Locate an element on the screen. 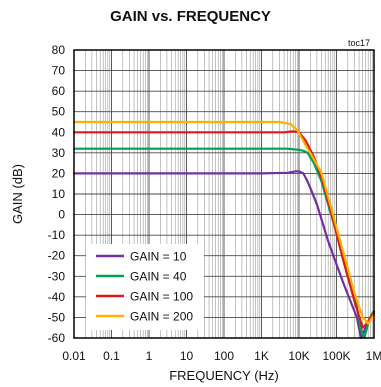  y-tick-label: 0 is located at coordinates (61, 215).